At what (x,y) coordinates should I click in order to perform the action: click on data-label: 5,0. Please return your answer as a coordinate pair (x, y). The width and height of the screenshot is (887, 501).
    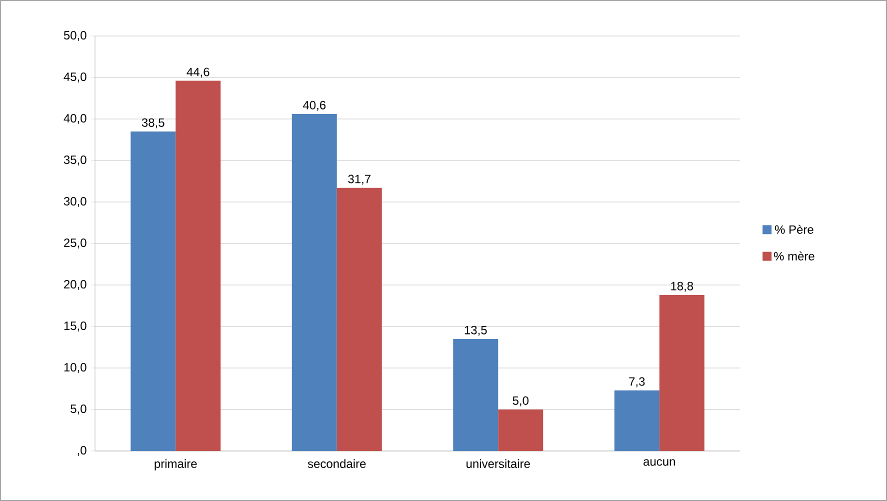
    Looking at the image, I should click on (520, 401).